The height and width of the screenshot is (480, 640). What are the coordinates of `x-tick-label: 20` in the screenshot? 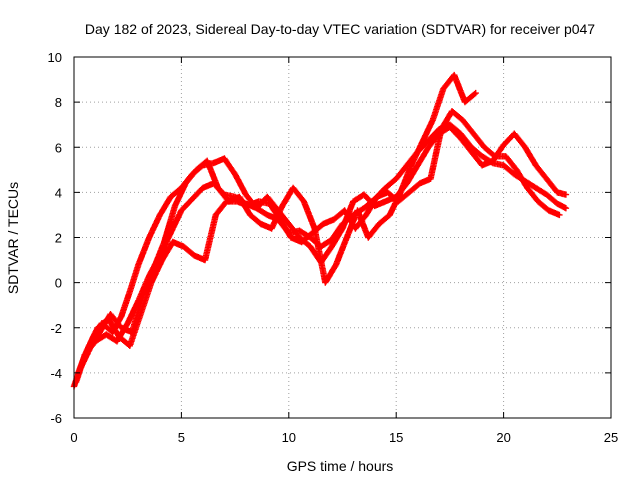 It's located at (503, 437).